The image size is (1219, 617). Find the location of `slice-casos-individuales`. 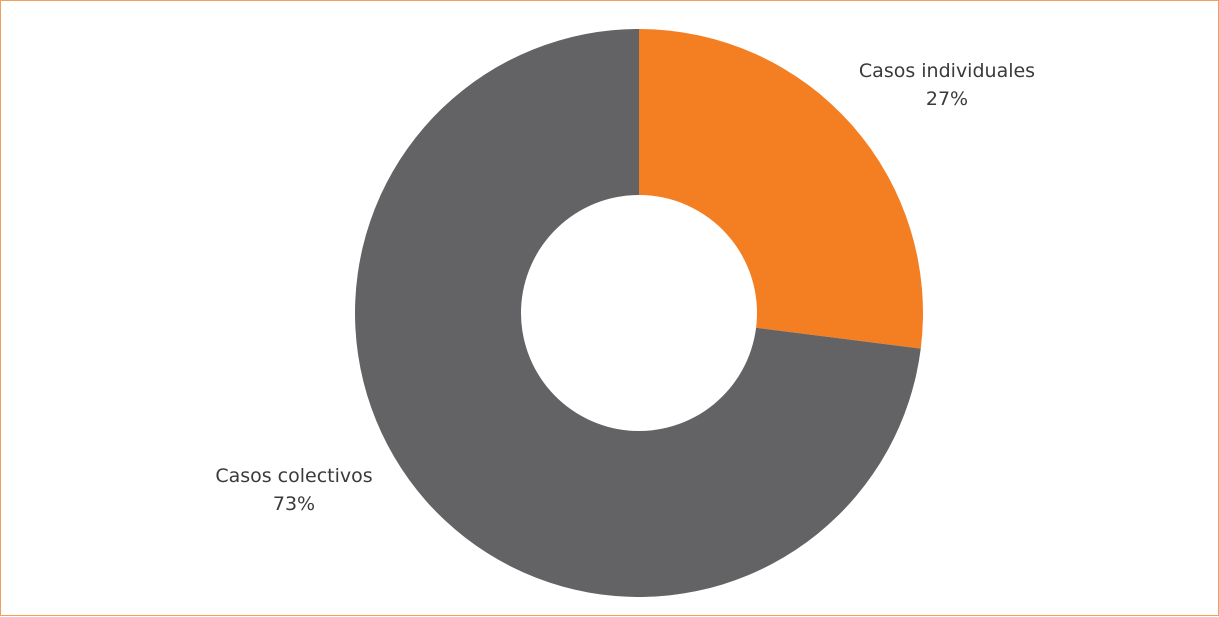

slice-casos-individuales is located at coordinates (781, 189).